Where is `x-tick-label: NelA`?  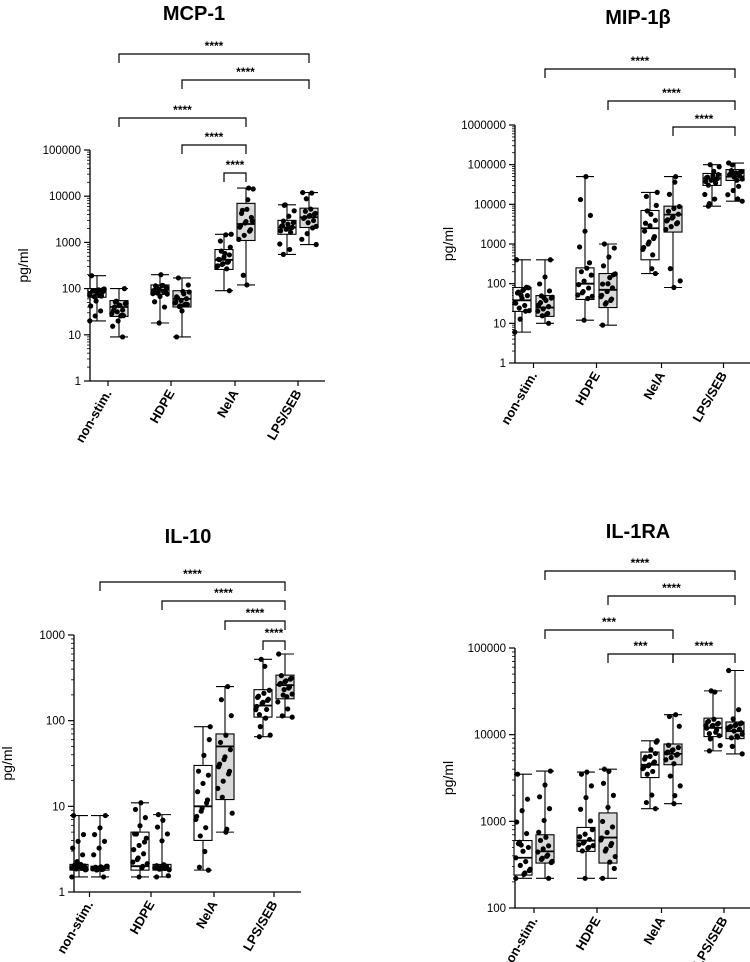
x-tick-label: NelA is located at coordinates (654, 930).